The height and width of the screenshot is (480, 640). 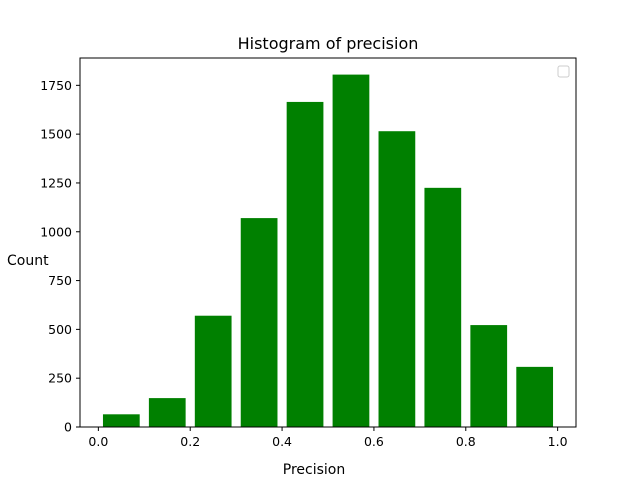 What do you see at coordinates (466, 441) in the screenshot?
I see `x-tick-label: 0.8` at bounding box center [466, 441].